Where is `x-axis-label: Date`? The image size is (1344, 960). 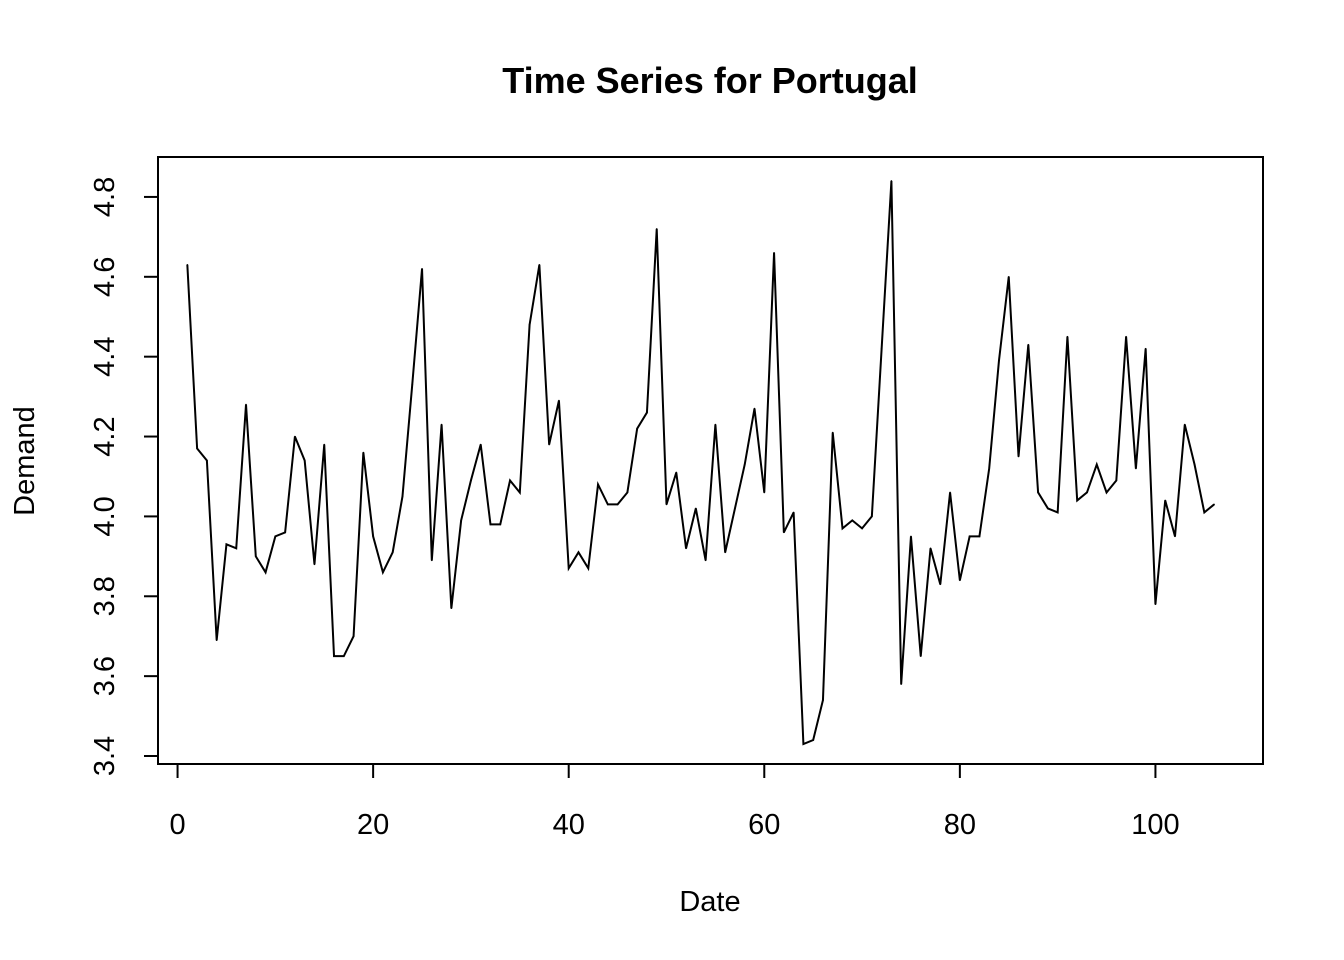
x-axis-label: Date is located at coordinates (709, 902).